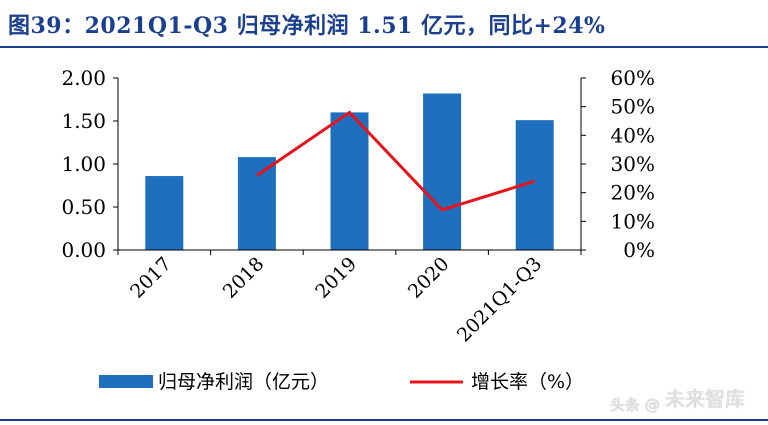  I want to click on right-tick-label: 40%, so click(633, 135).